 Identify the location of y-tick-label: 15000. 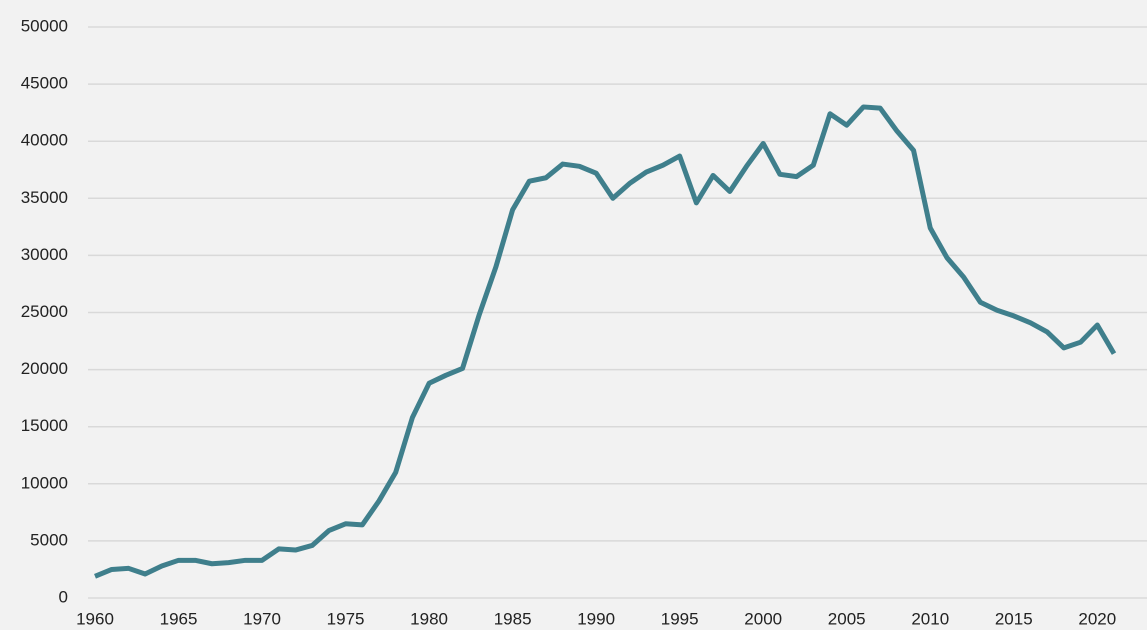
(44, 425).